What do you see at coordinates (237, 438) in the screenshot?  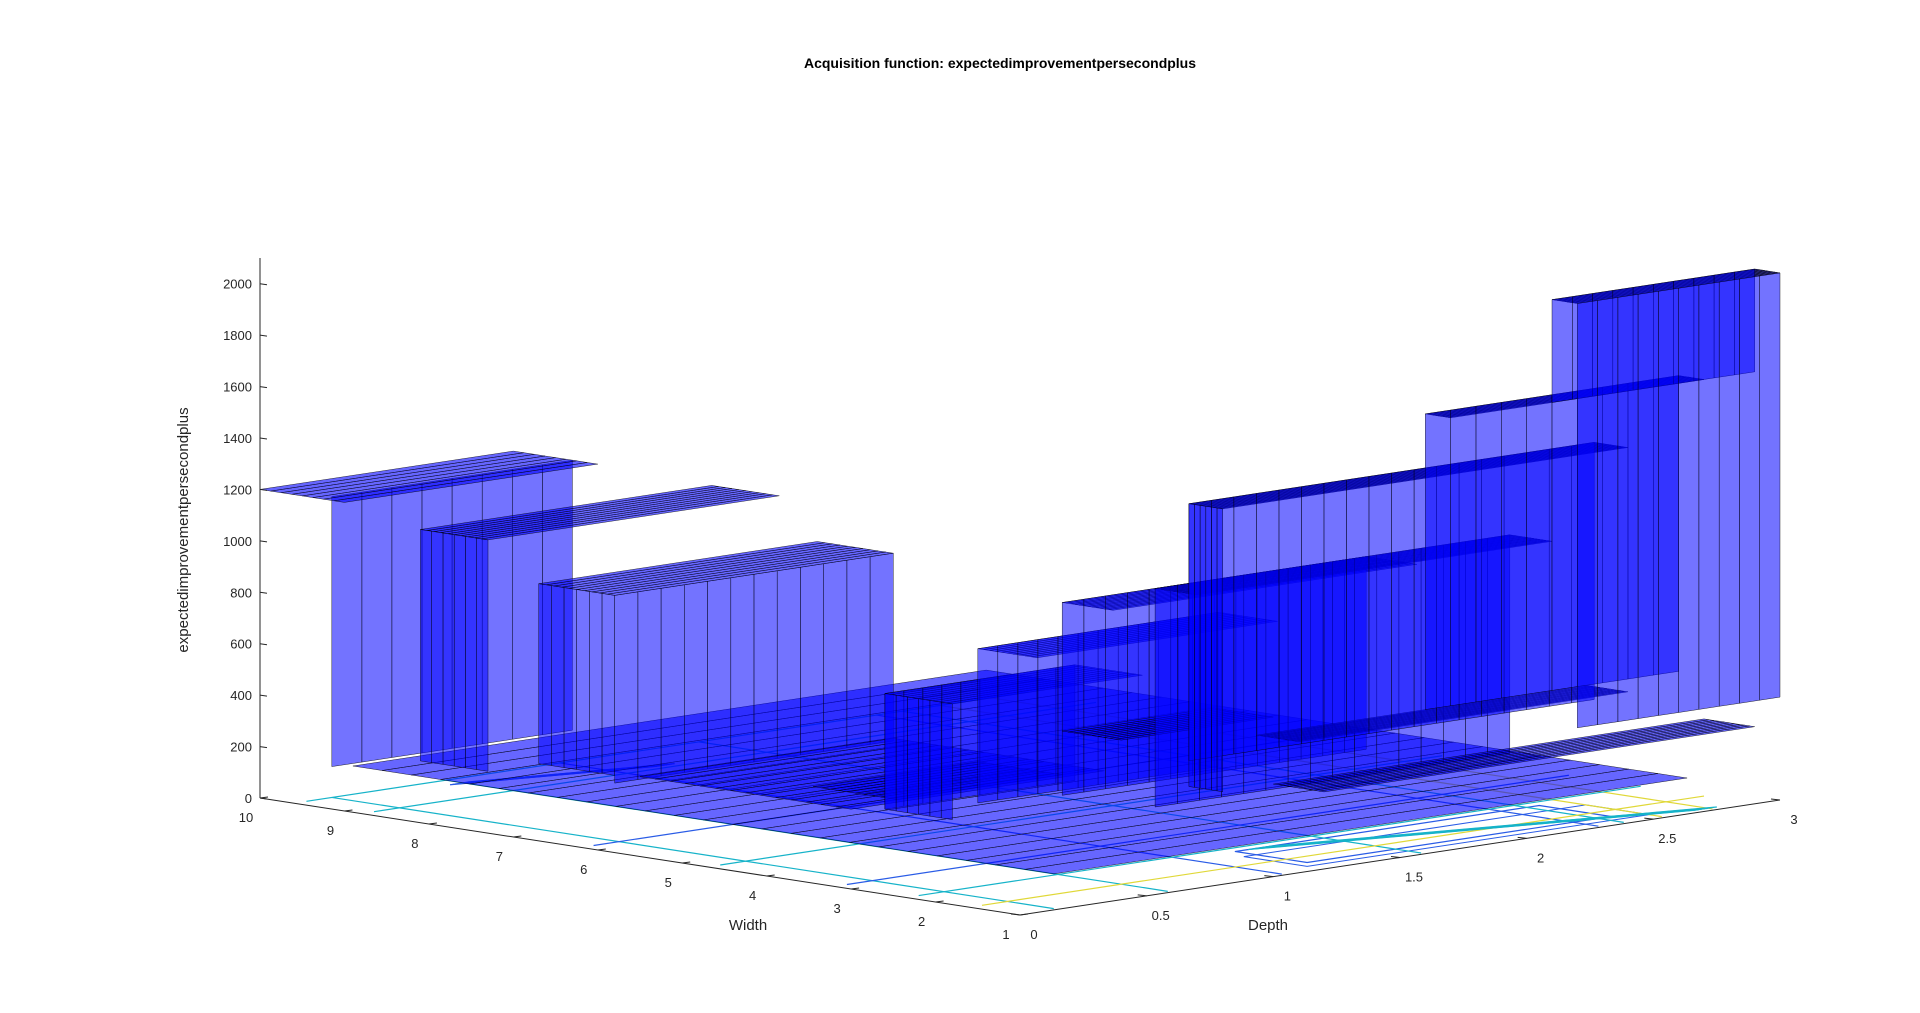 I see `z-tick-label: 1400` at bounding box center [237, 438].